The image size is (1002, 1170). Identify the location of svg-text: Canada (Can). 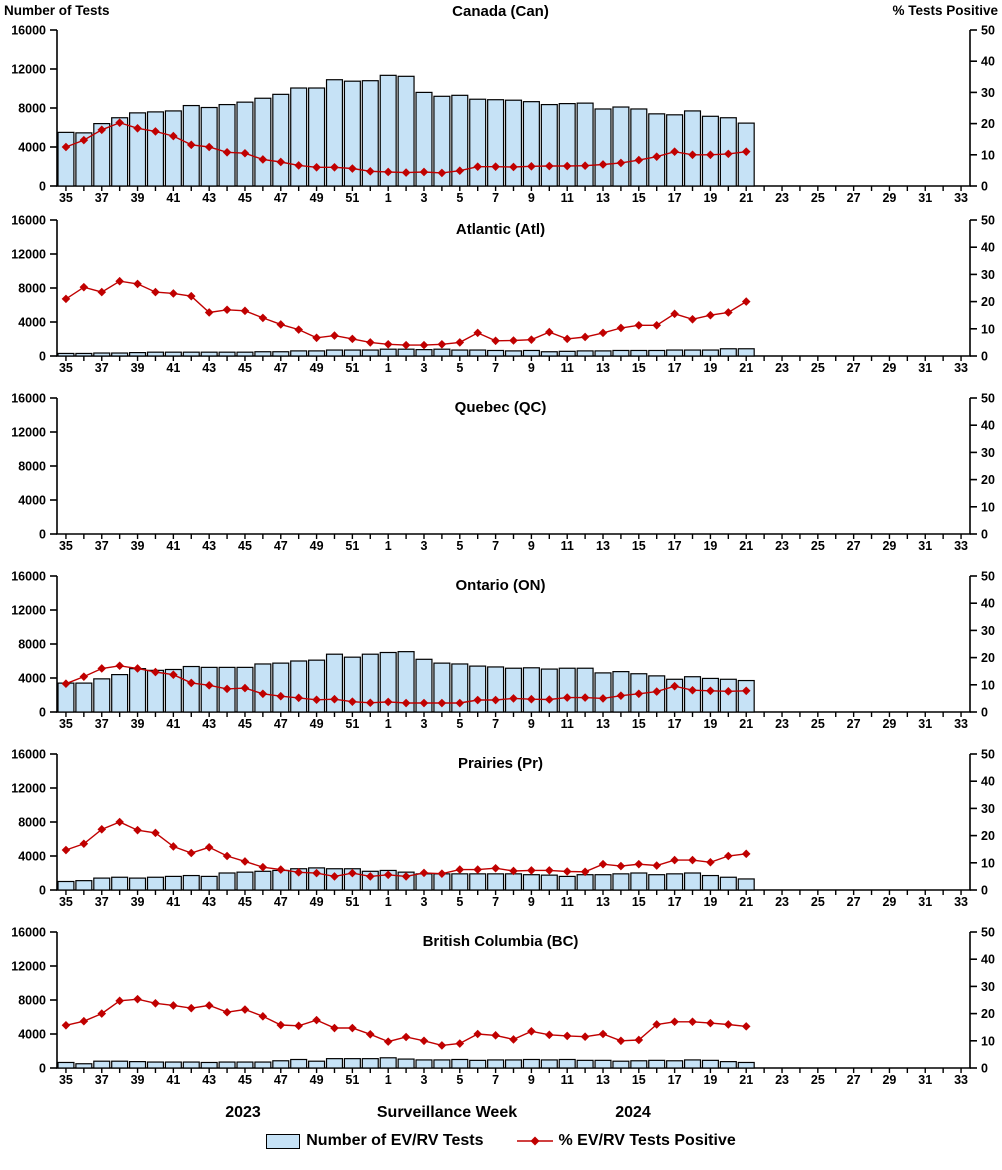
(500, 11).